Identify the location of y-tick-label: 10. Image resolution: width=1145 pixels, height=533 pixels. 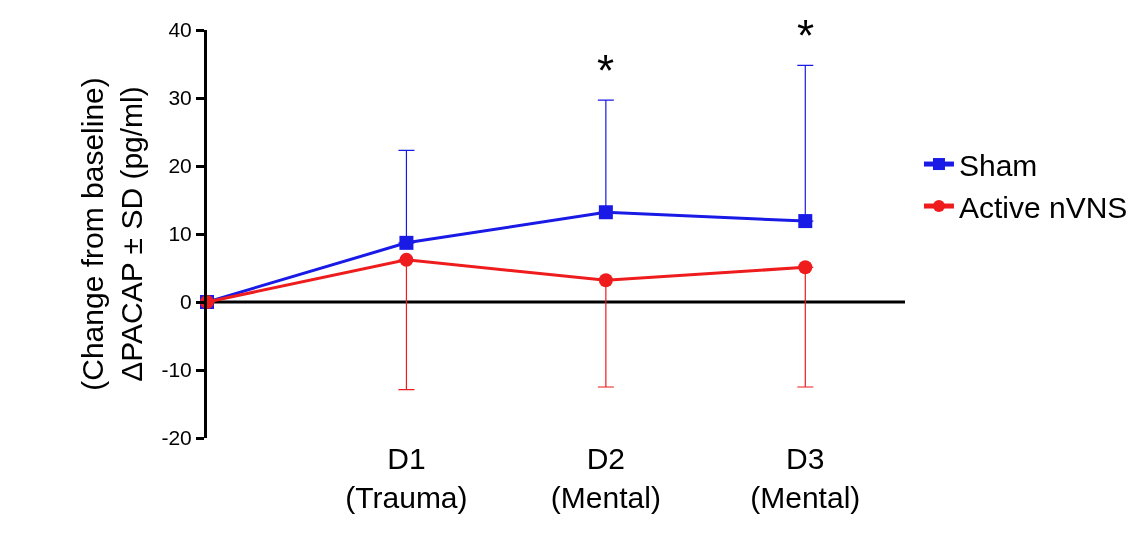
(180, 234).